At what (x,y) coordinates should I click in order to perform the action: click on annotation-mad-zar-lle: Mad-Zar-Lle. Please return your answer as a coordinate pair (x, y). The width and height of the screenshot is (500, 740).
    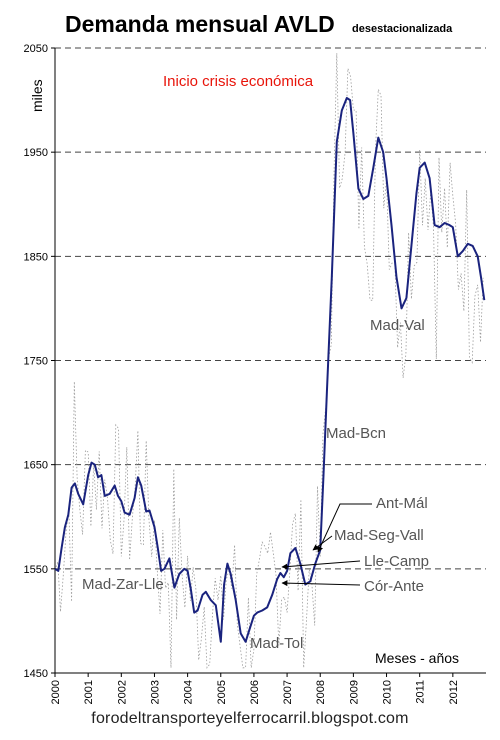
    Looking at the image, I should click on (123, 584).